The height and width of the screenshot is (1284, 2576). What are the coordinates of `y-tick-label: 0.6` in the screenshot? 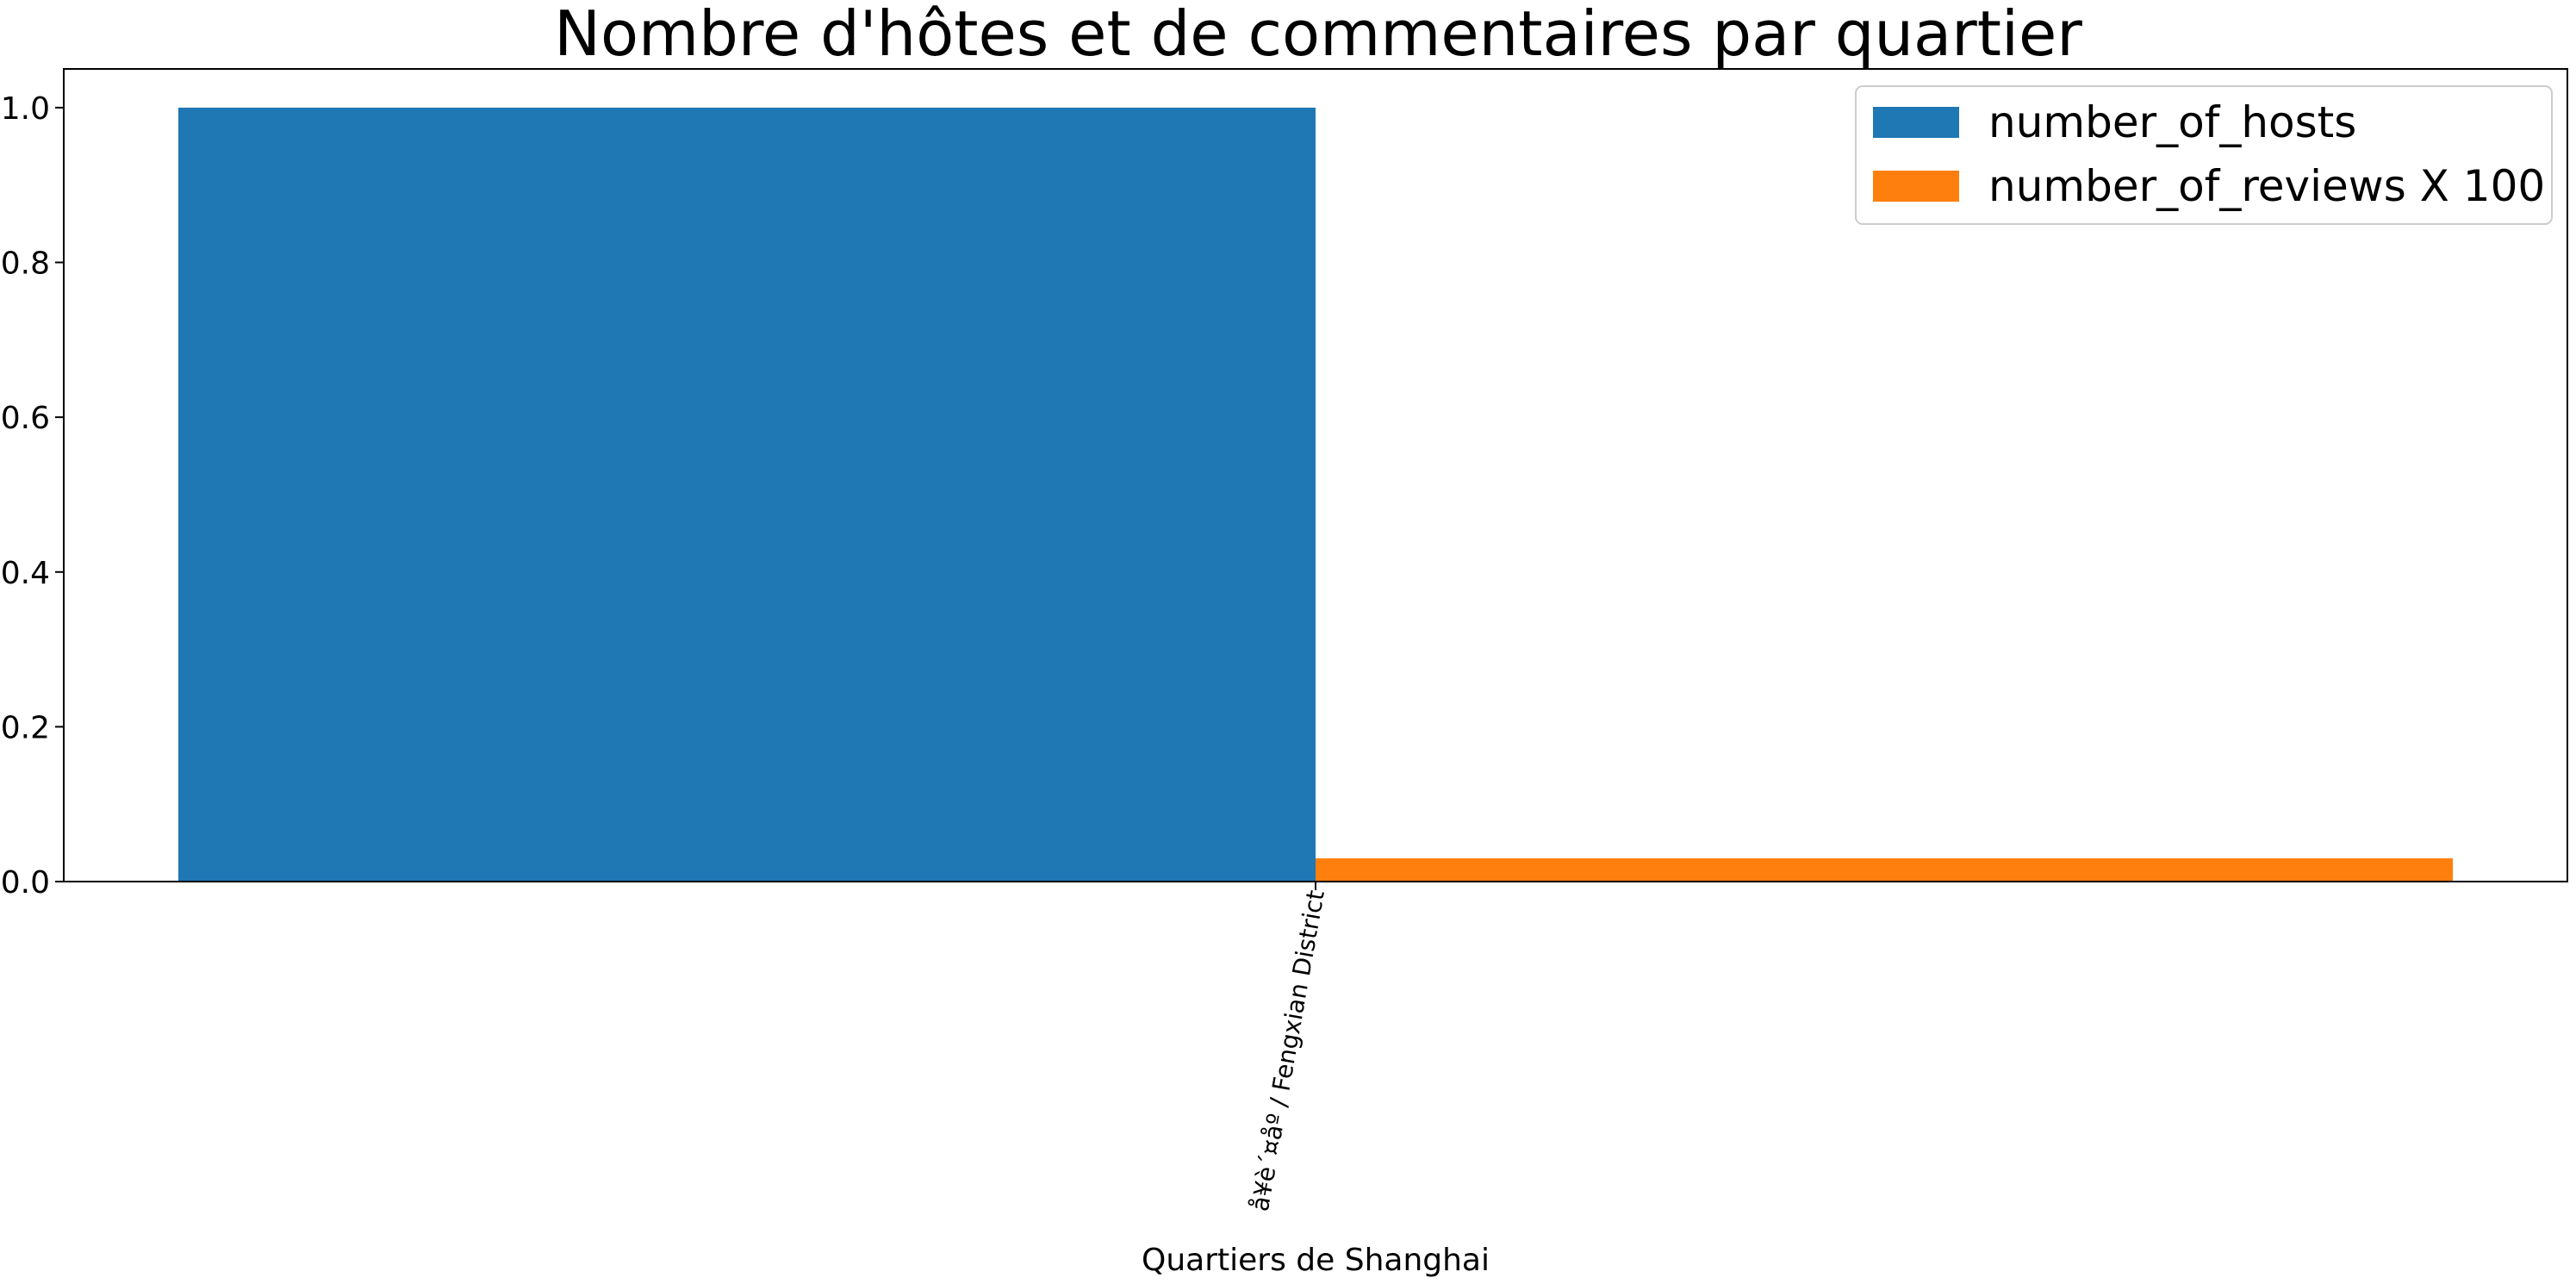 It's located at (26, 419).